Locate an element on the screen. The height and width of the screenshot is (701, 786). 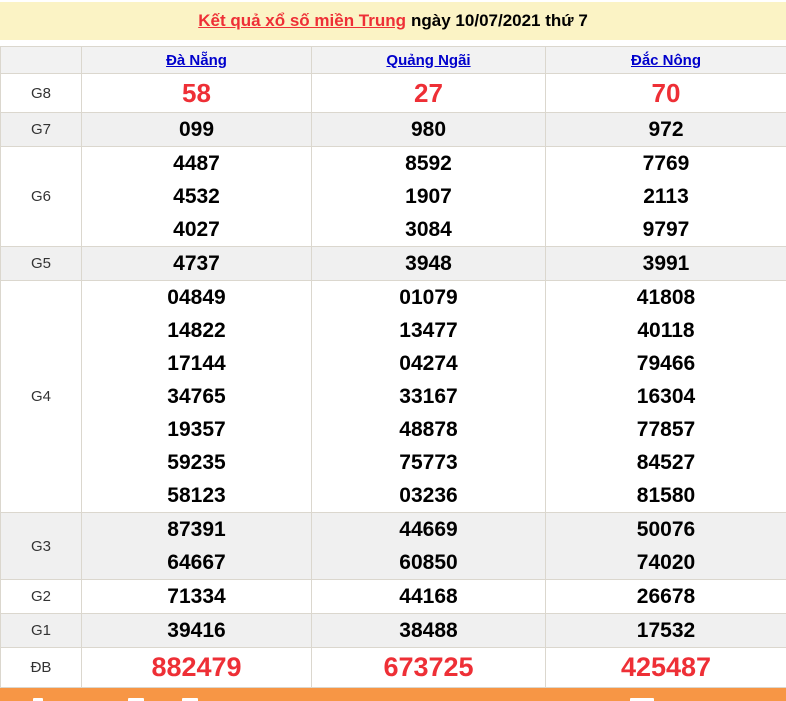
result-cell: 58 is located at coordinates (196, 93).